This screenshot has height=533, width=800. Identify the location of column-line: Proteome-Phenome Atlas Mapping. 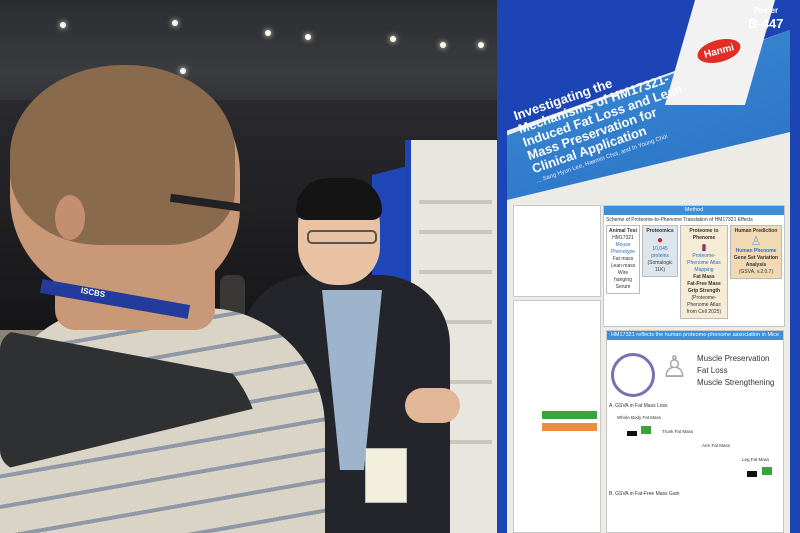
(704, 263).